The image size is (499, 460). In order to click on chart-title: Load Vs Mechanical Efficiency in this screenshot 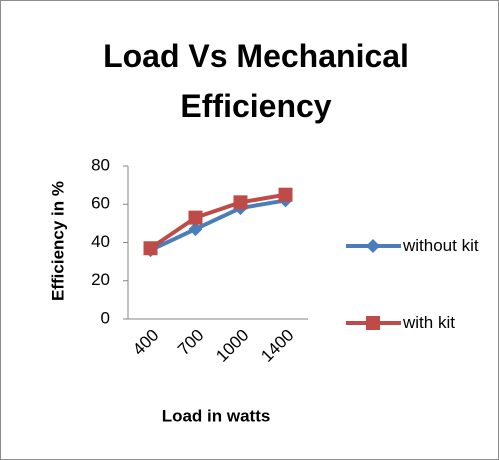, I will do `click(256, 81)`.